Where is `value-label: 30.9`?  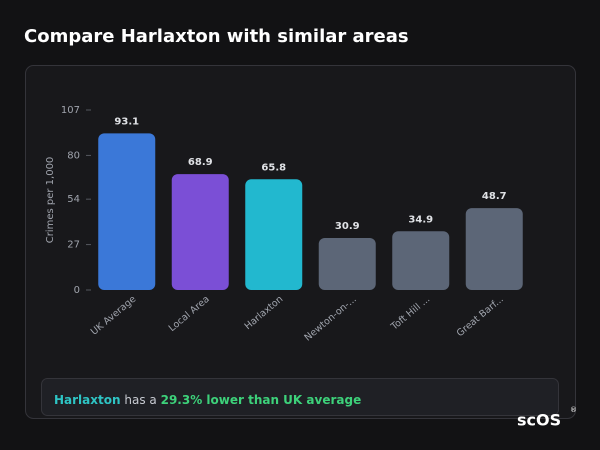
value-label: 30.9 is located at coordinates (347, 226).